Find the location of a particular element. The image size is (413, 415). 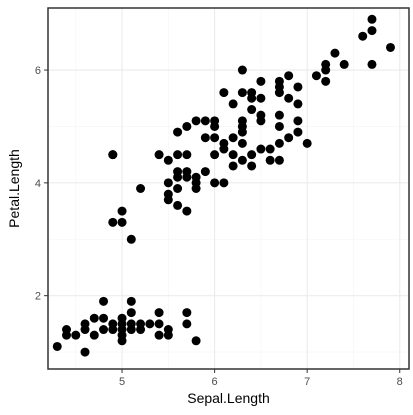

y-axis-tick-label: 4 is located at coordinates (38, 184).